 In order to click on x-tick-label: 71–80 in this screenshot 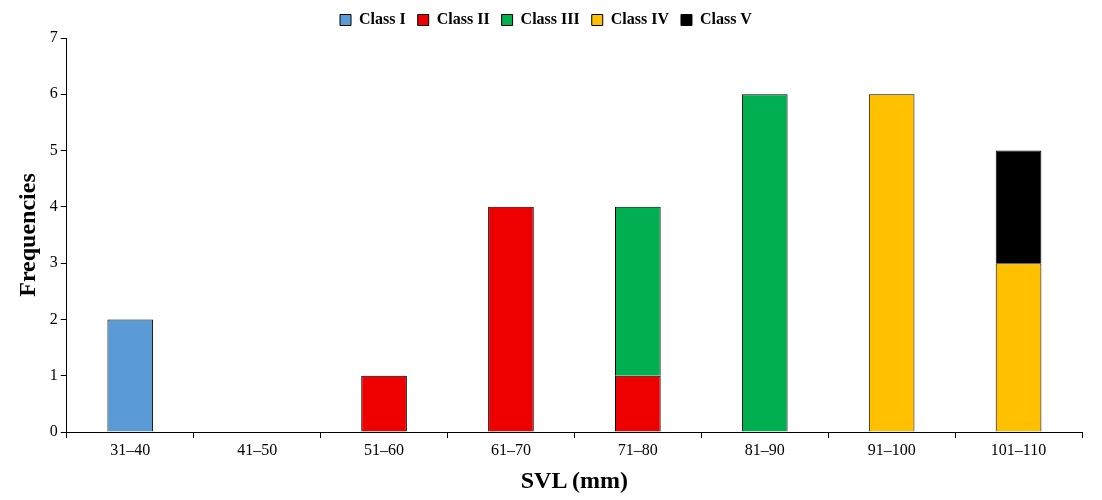, I will do `click(637, 449)`.